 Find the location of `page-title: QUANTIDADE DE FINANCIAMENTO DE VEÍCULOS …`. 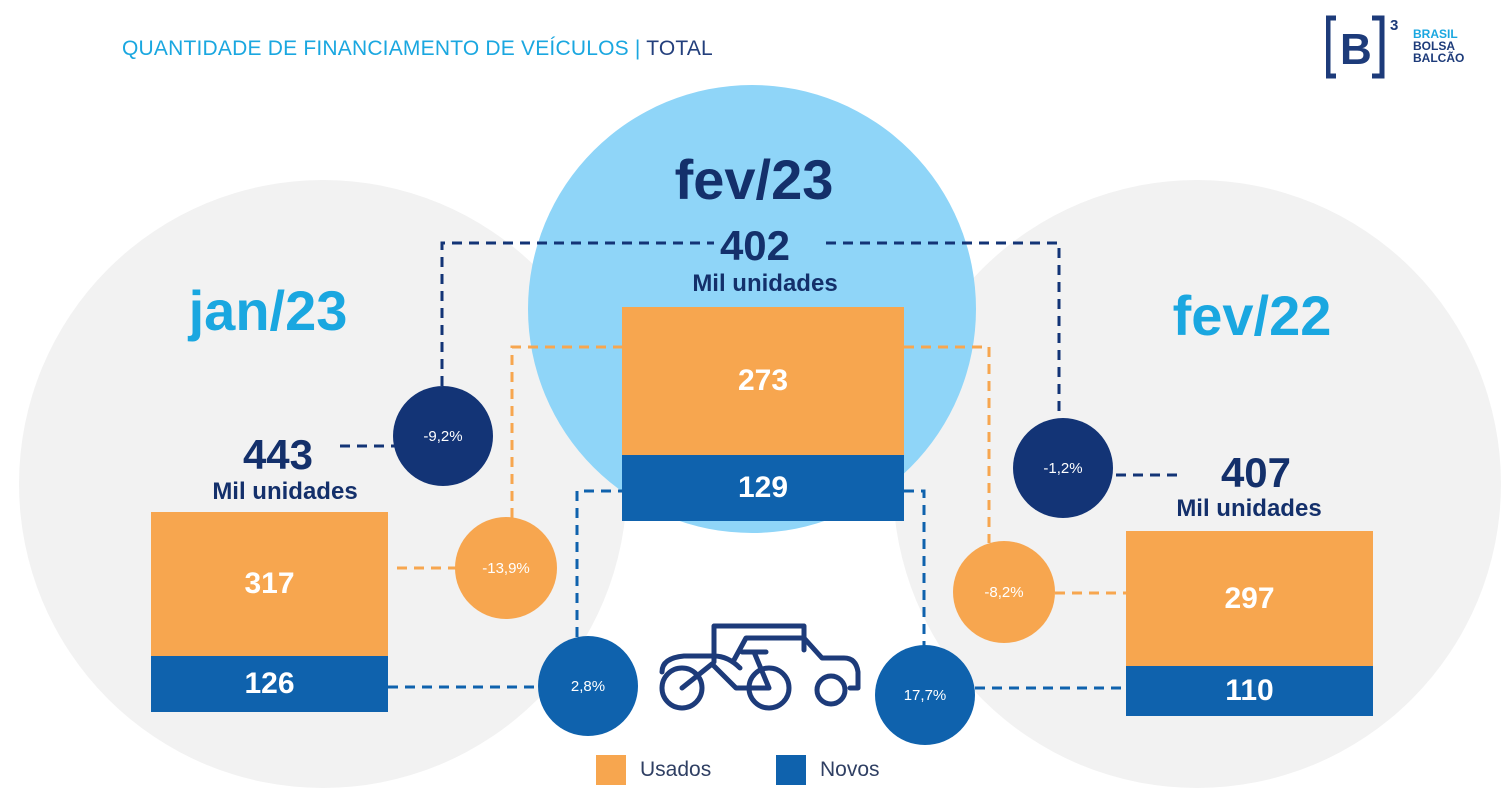

page-title: QUANTIDADE DE FINANCIAMENTO DE VEÍCULOS … is located at coordinates (417, 49).